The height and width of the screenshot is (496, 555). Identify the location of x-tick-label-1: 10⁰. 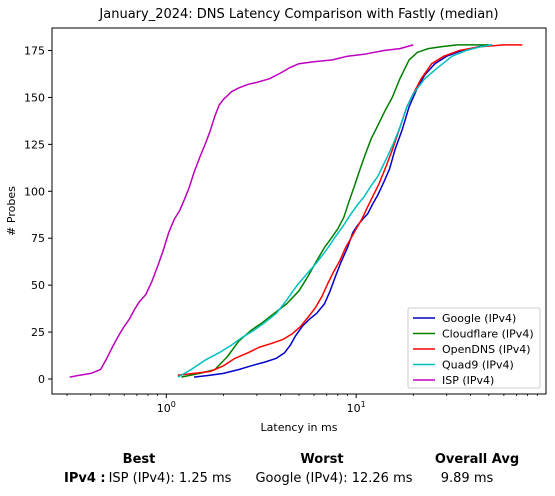
(166, 407).